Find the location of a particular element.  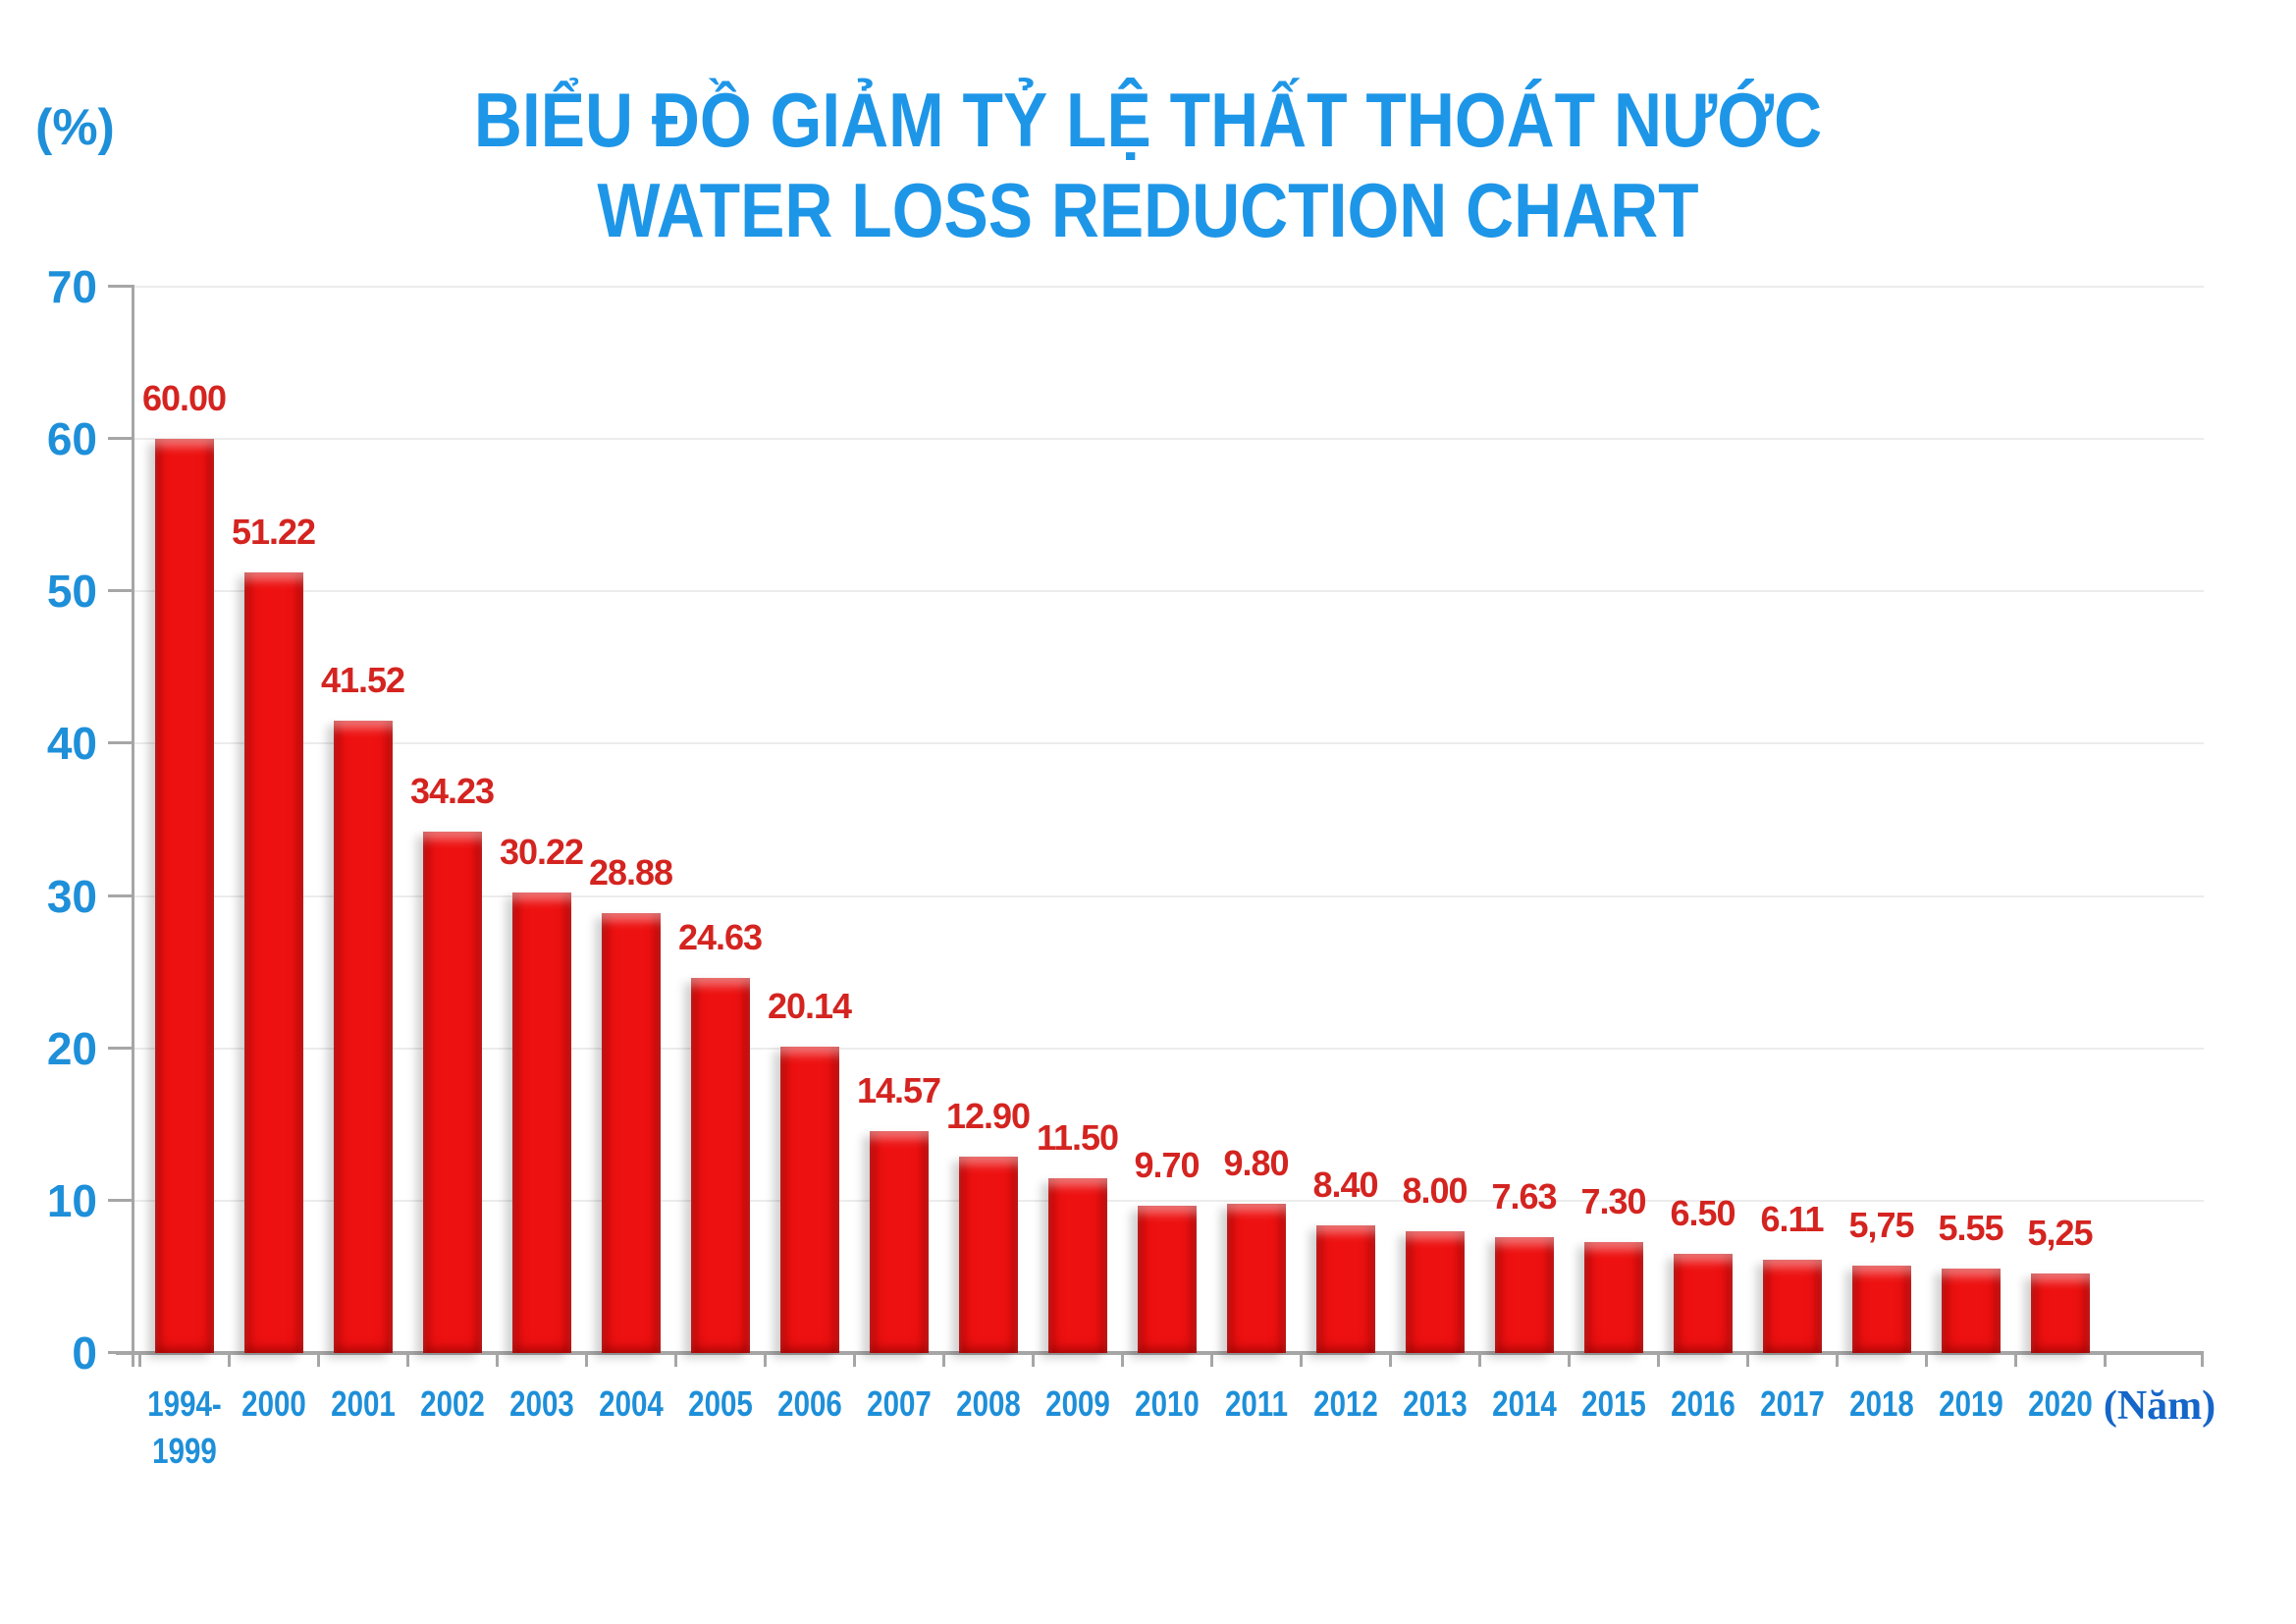

x-tick-label-2020: 2020 is located at coordinates (2059, 1404).